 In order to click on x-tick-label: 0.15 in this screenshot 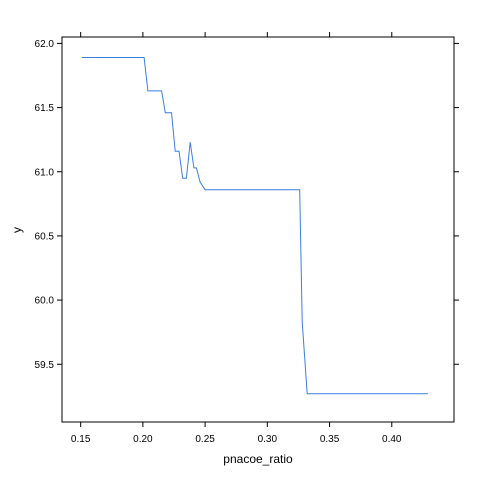, I will do `click(81, 439)`.